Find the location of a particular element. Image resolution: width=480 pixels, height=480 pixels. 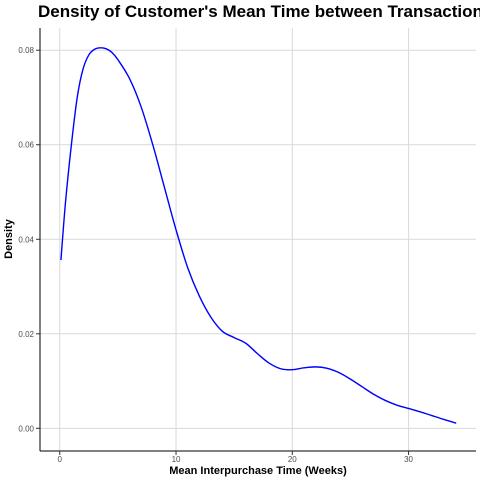

x-tick-label: 0 is located at coordinates (60, 459).